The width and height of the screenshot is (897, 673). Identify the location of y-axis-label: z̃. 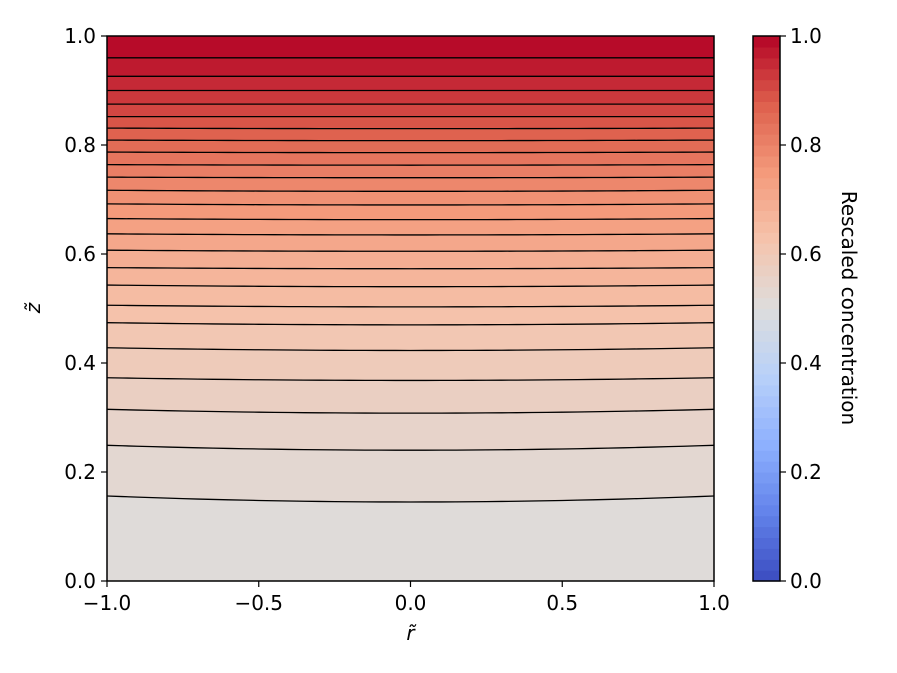
(33, 308).